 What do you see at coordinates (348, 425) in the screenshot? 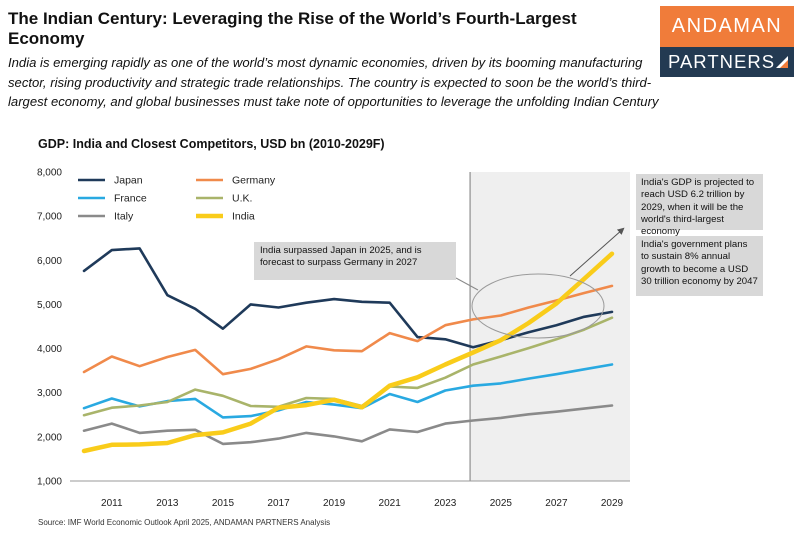
I see `series-line-italy` at bounding box center [348, 425].